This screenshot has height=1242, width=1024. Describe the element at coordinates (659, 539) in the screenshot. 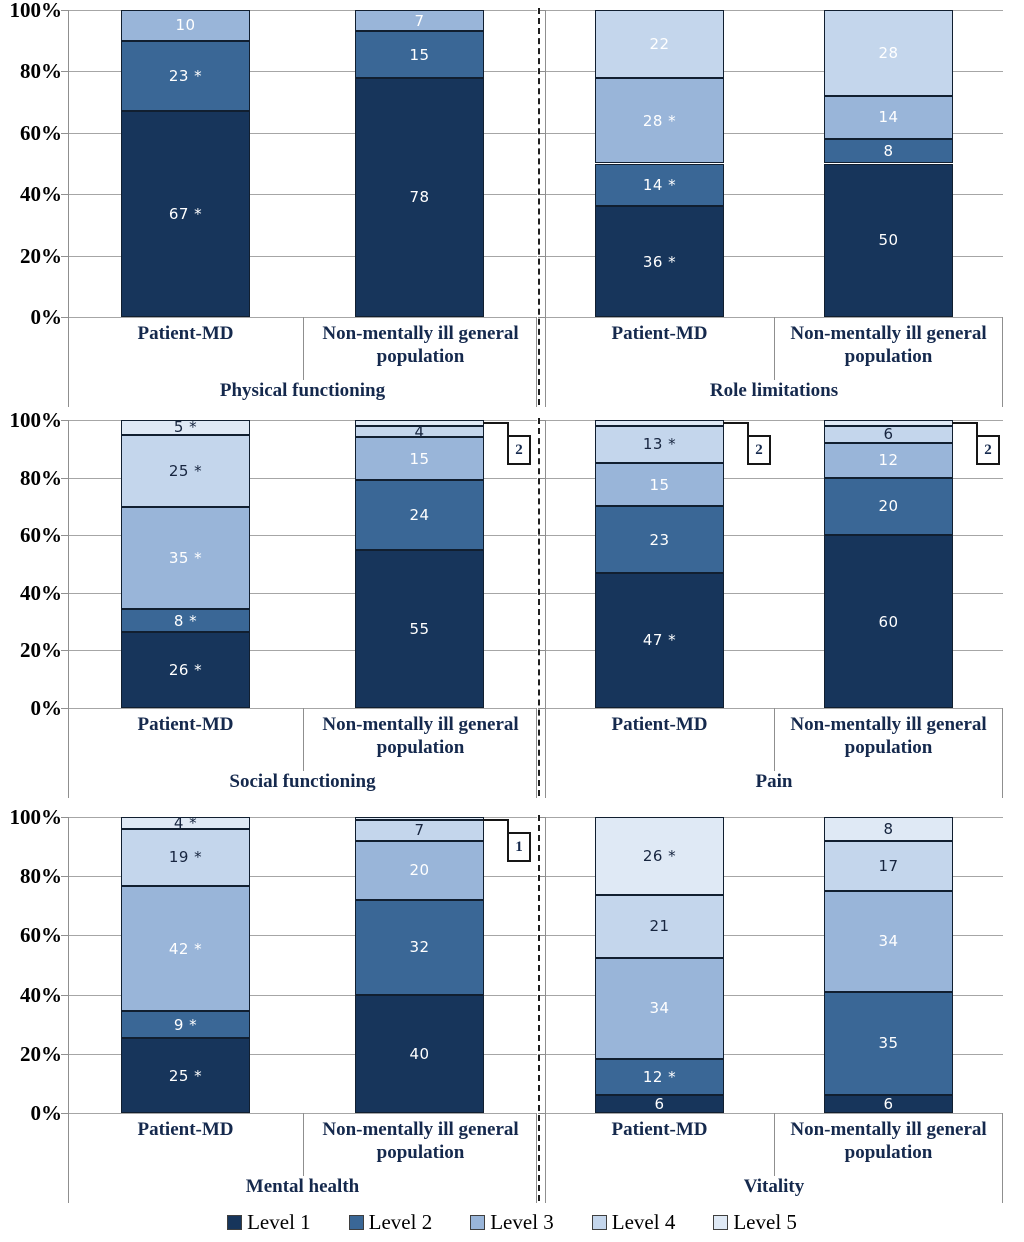

I see `segment-value-label: 23` at that location.